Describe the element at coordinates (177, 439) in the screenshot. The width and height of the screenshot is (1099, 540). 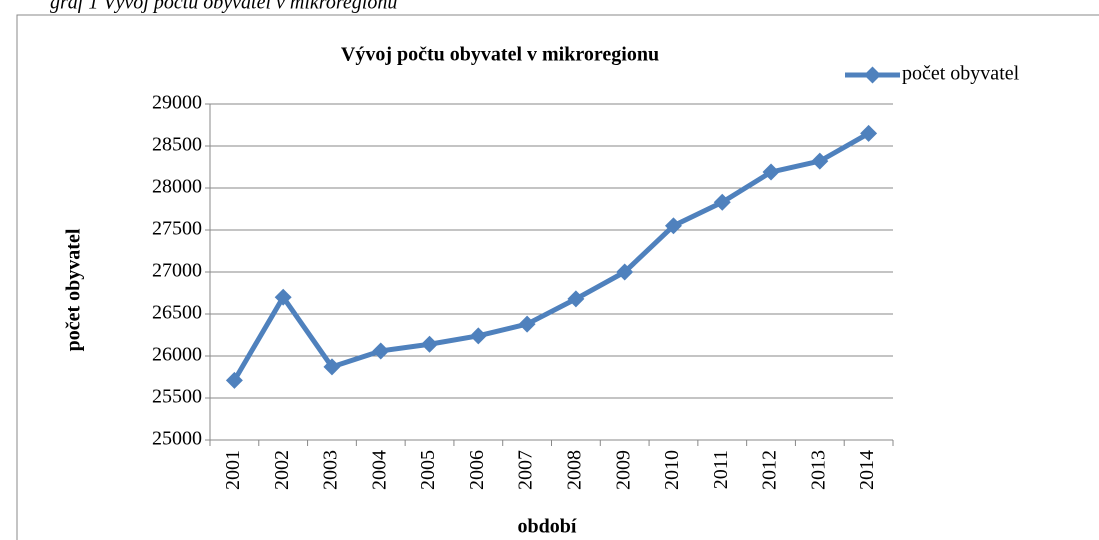
I see `y-tick-label: 25000` at that location.